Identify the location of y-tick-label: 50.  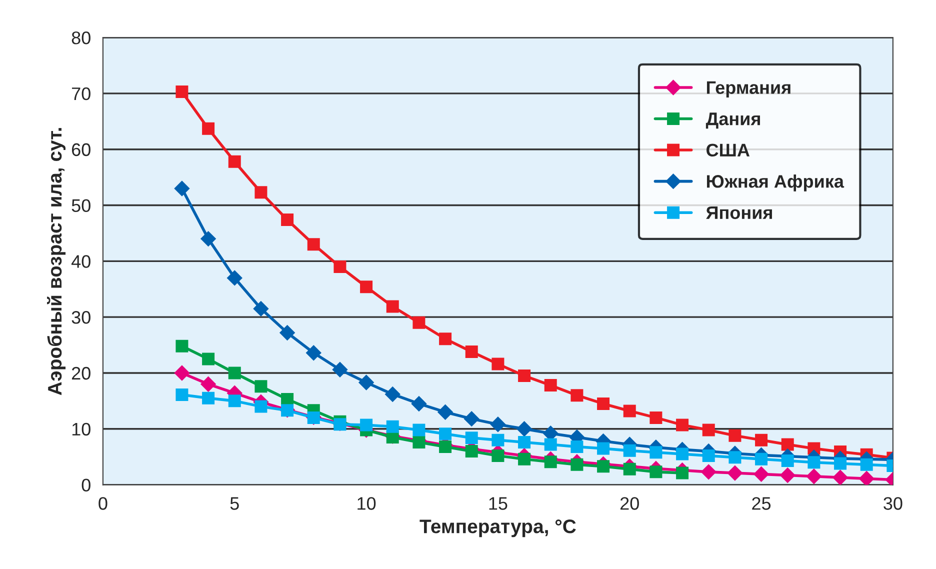
(81, 205).